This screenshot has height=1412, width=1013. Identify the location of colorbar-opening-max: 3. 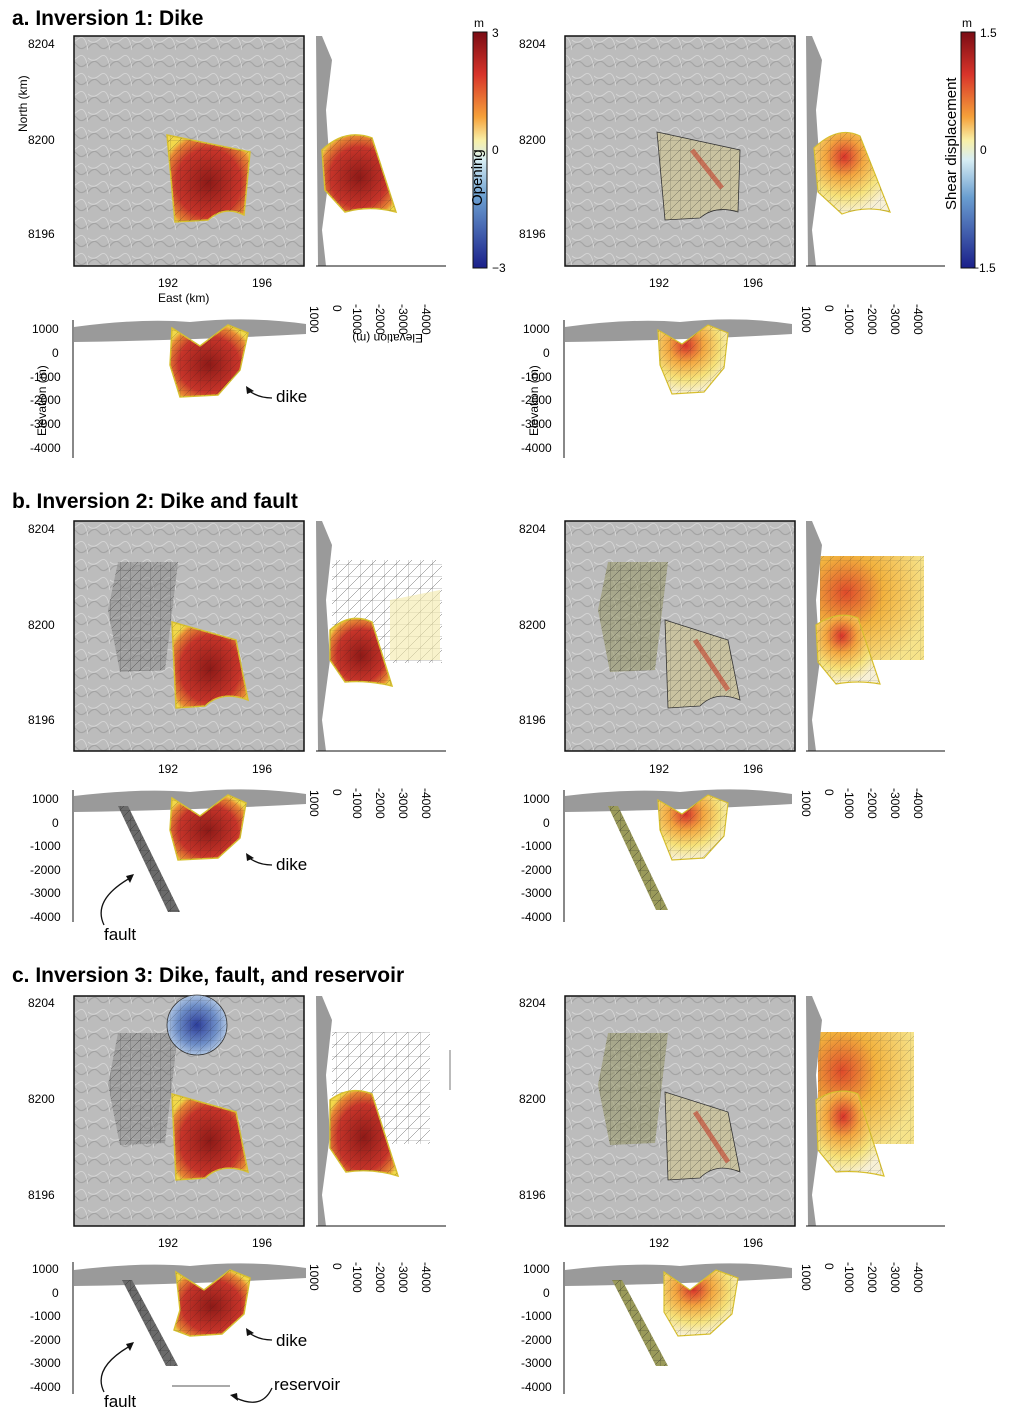
(495, 33).